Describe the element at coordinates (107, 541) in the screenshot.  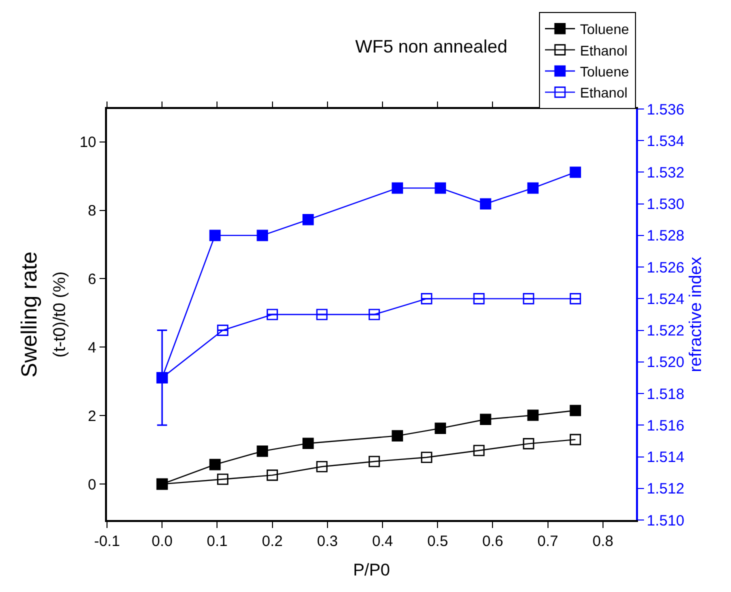
I see `x-tick-label: -0.1` at that location.